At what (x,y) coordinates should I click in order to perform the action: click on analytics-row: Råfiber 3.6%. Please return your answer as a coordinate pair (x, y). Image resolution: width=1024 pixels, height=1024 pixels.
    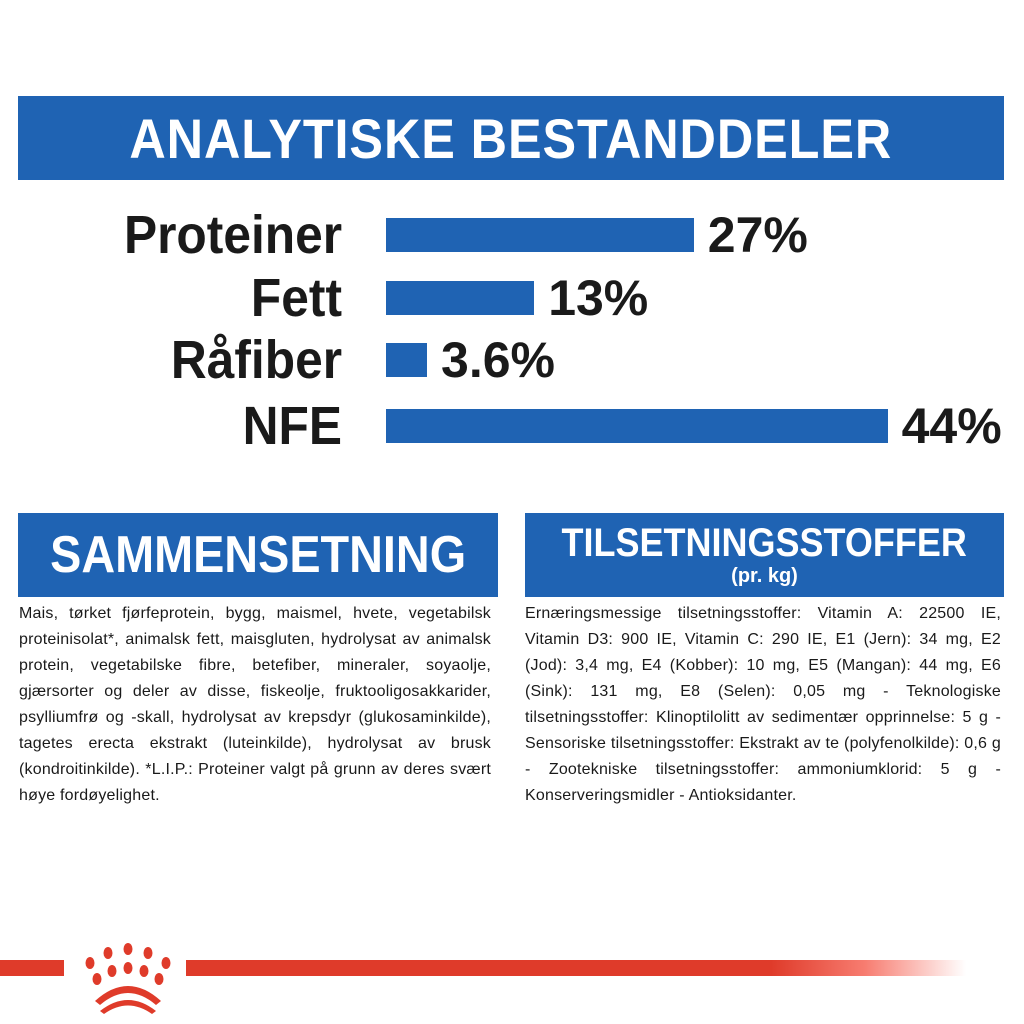
    Looking at the image, I should click on (512, 360).